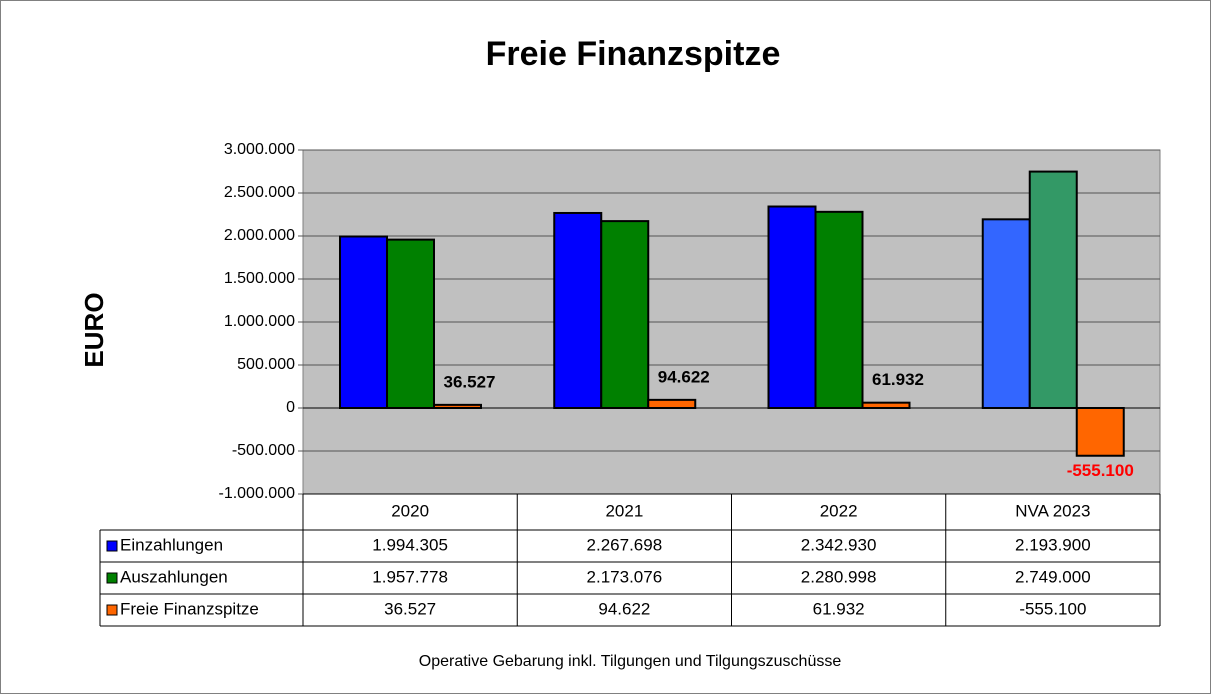  I want to click on x-tick-label: 2020, so click(410, 510).